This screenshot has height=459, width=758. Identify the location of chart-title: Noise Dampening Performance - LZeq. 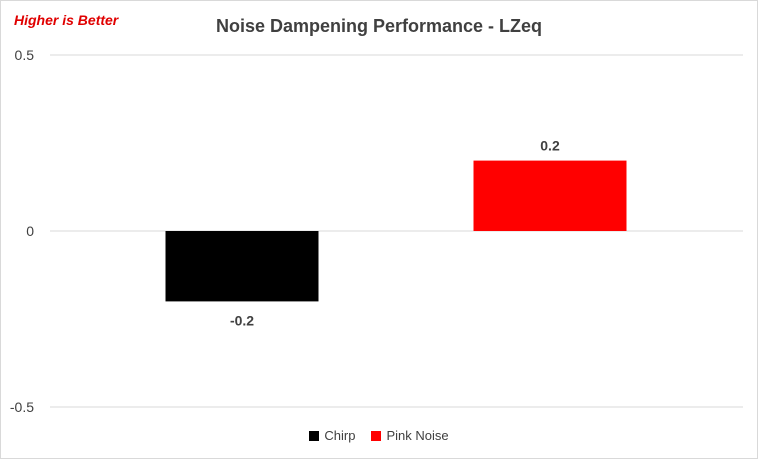
(379, 26).